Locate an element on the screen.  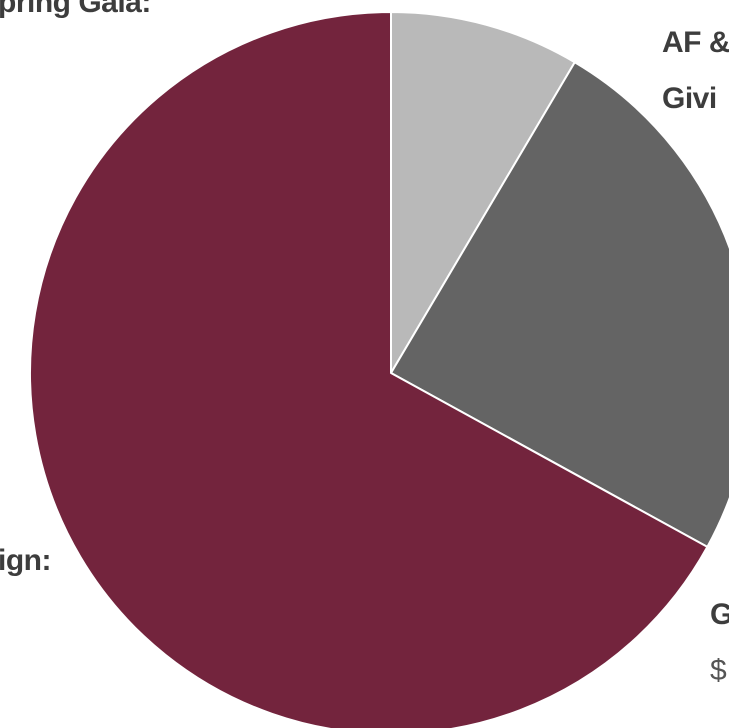
label-af-giving-line2: Givi is located at coordinates (689, 98).